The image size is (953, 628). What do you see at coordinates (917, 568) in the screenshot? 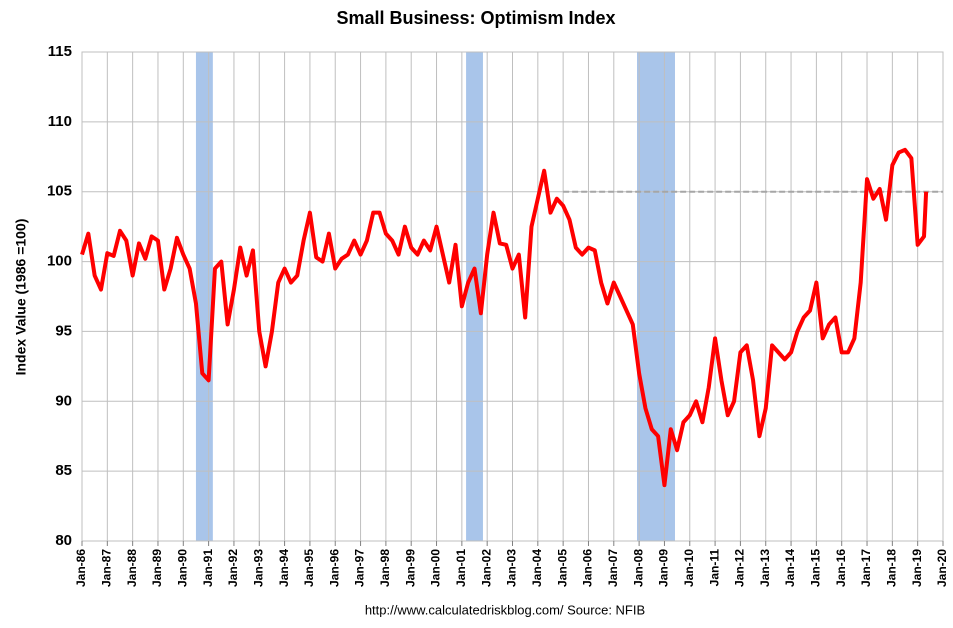
I see `x-tick-label: Jan-19` at bounding box center [917, 568].